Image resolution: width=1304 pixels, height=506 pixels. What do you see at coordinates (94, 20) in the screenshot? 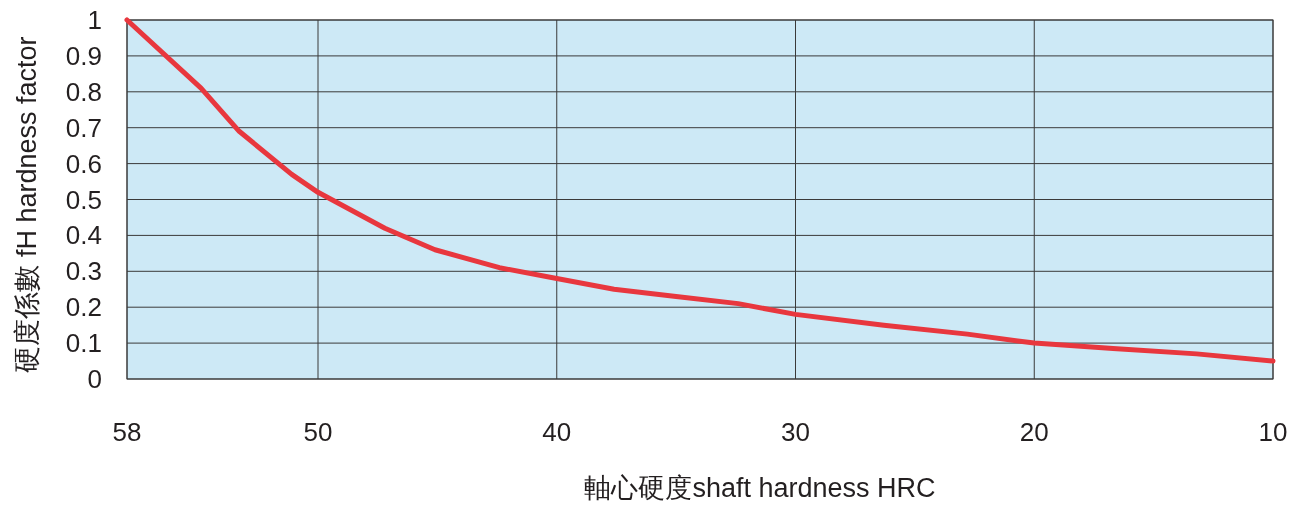
I see `y-tick-label: 1` at bounding box center [94, 20].